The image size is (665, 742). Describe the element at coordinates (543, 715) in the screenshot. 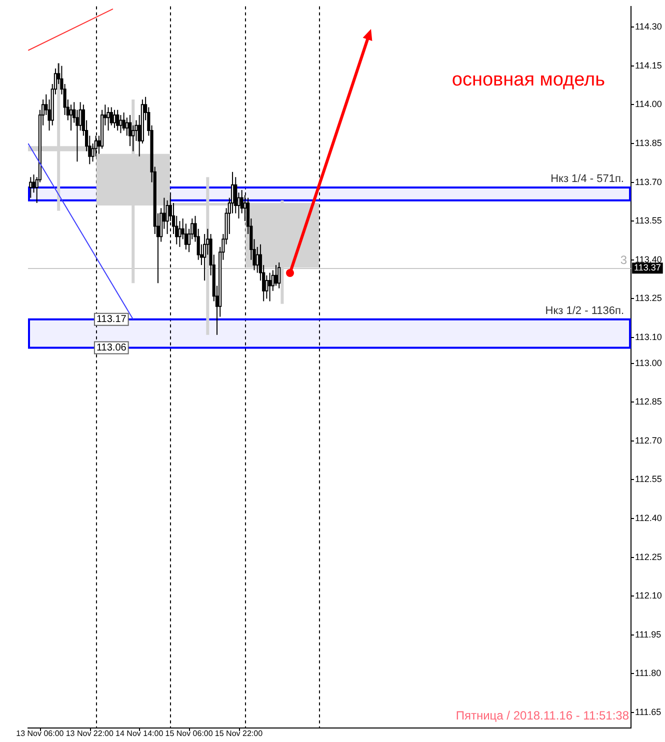

I see `annotation: Пятница / 2018.11.16 - 11:51:38` at that location.